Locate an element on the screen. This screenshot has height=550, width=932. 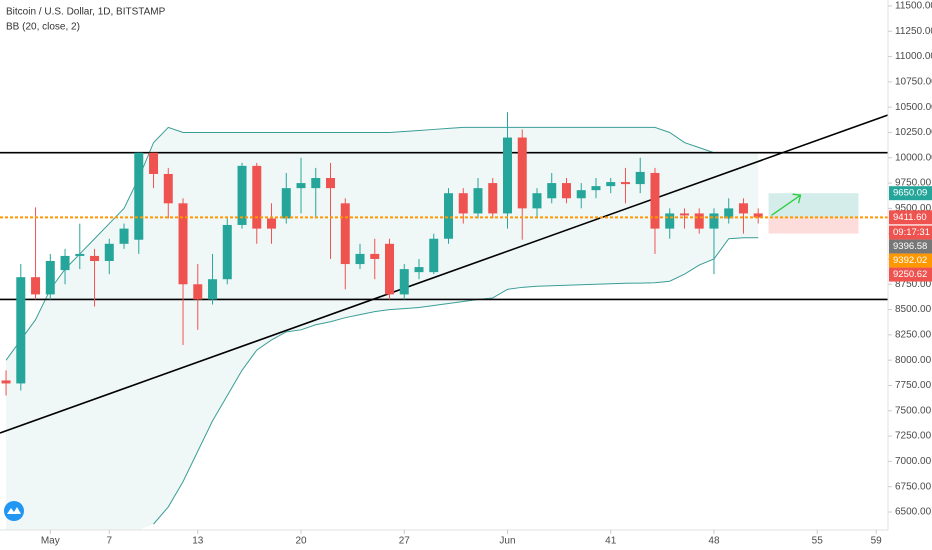
x-tick-label: 27 is located at coordinates (405, 541).